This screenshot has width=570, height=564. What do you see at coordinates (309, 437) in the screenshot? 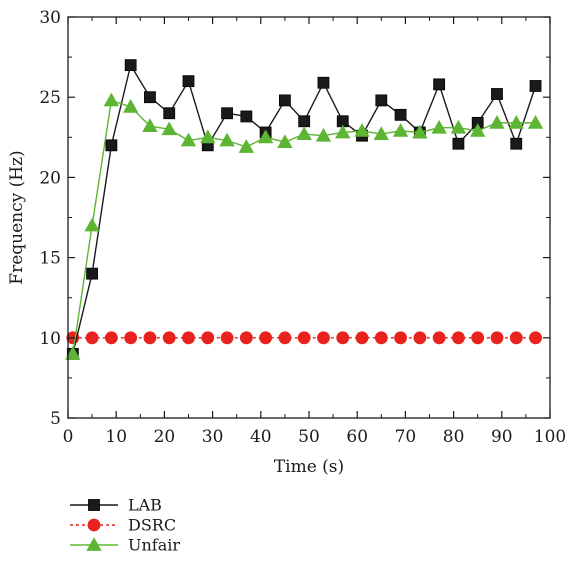
I see `x-tick-label: 50` at bounding box center [309, 437].